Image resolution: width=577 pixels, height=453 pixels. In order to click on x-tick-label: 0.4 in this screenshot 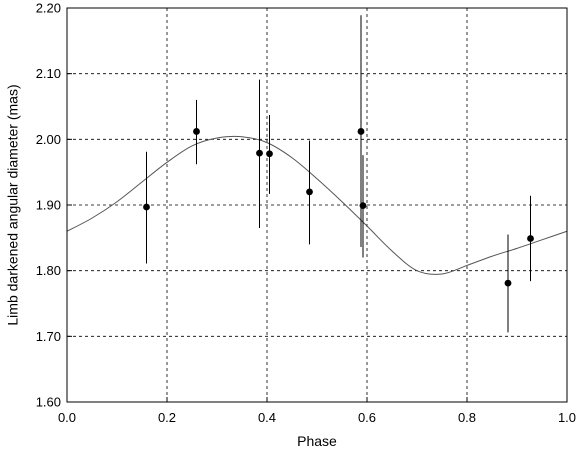, I will do `click(267, 417)`.